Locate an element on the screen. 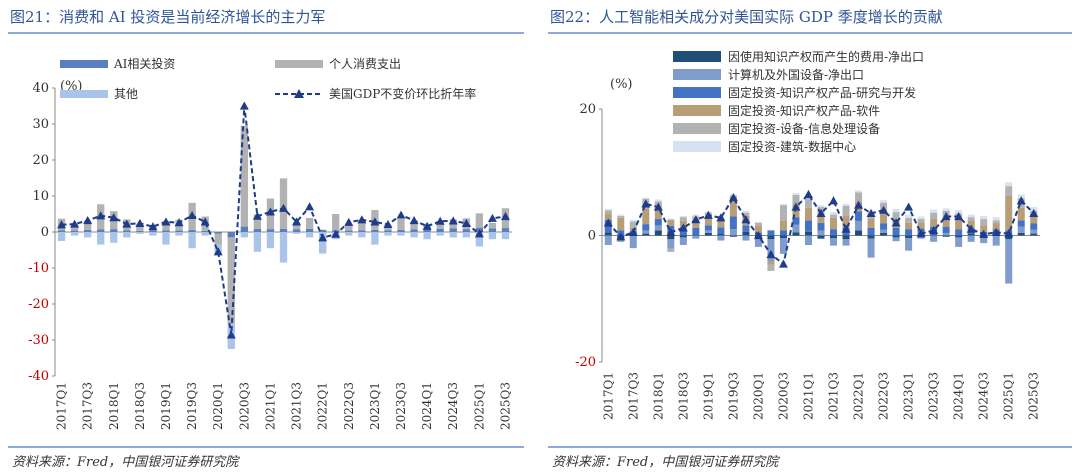  right-bar-2025q3 is located at coordinates (1034, 234).